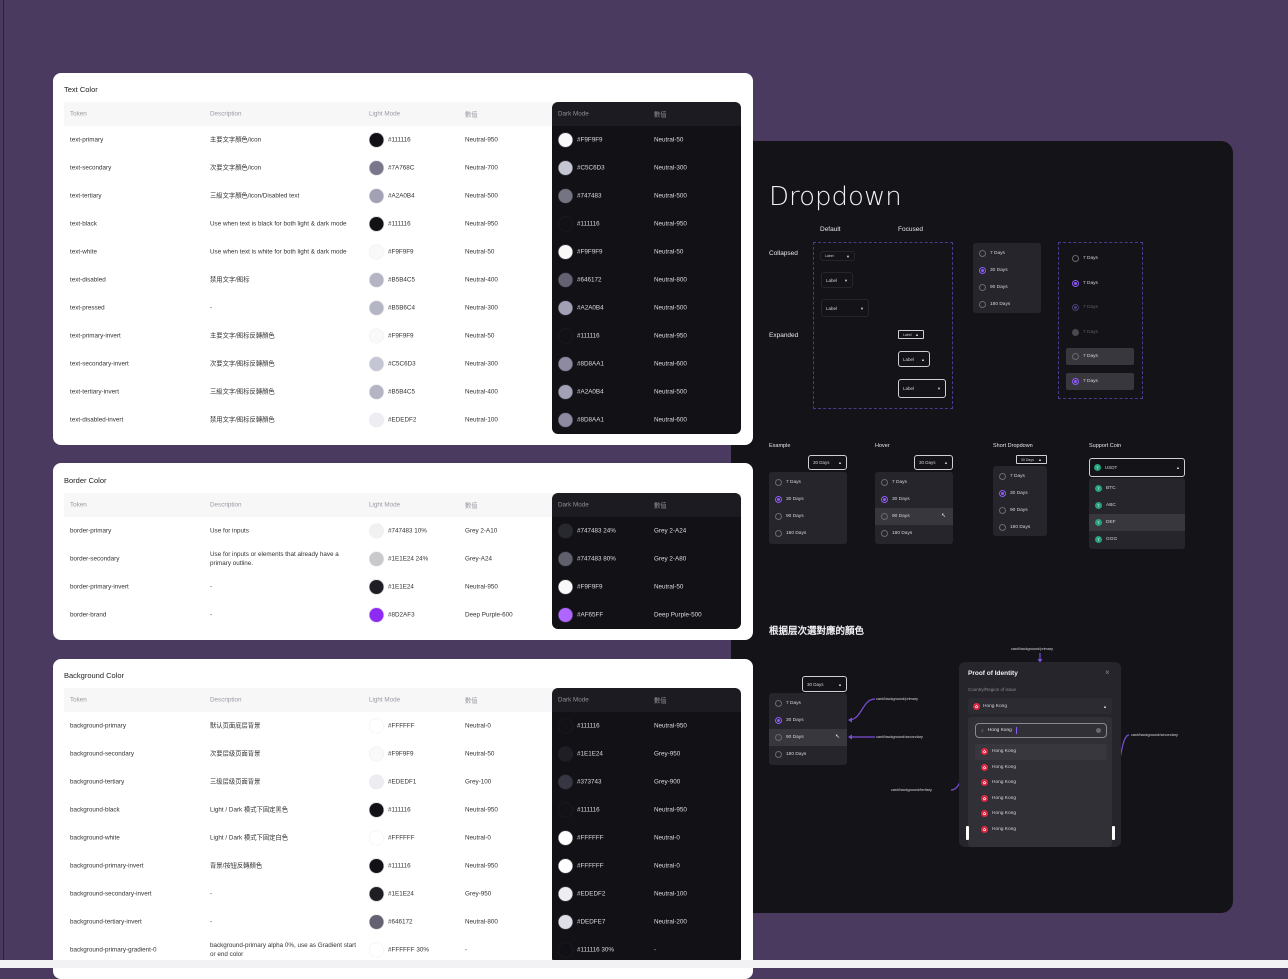 The width and height of the screenshot is (1288, 979). What do you see at coordinates (824, 684) in the screenshot?
I see `hierarchy-dropdown-trigger: 30 Days ▲` at bounding box center [824, 684].